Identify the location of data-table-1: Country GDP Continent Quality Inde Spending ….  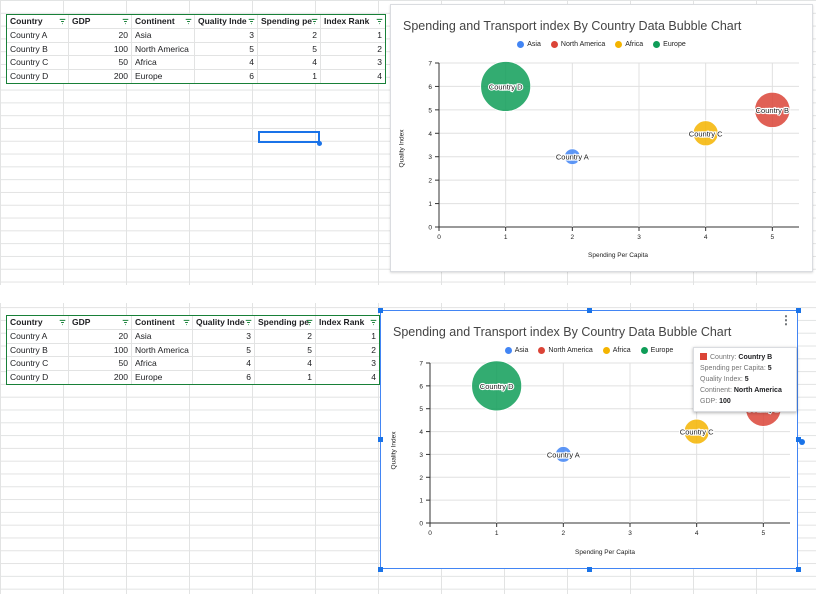
(196, 49).